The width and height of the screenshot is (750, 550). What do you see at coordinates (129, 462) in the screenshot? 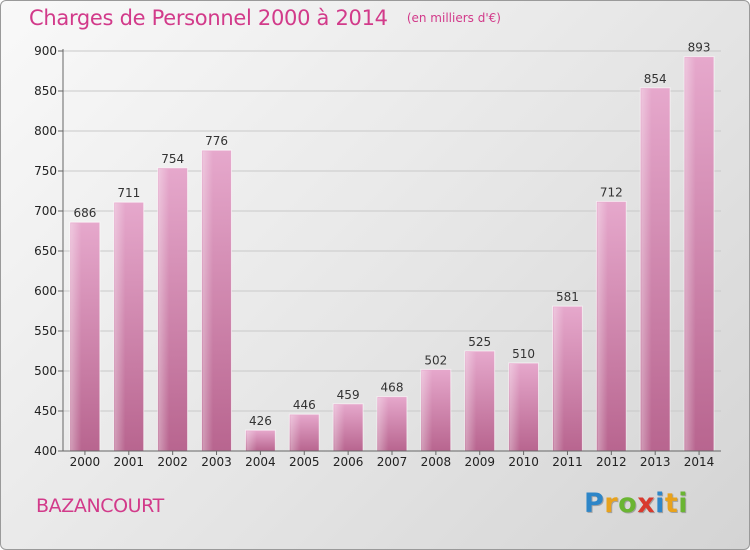
I see `x-tick-label: 2001` at bounding box center [129, 462].